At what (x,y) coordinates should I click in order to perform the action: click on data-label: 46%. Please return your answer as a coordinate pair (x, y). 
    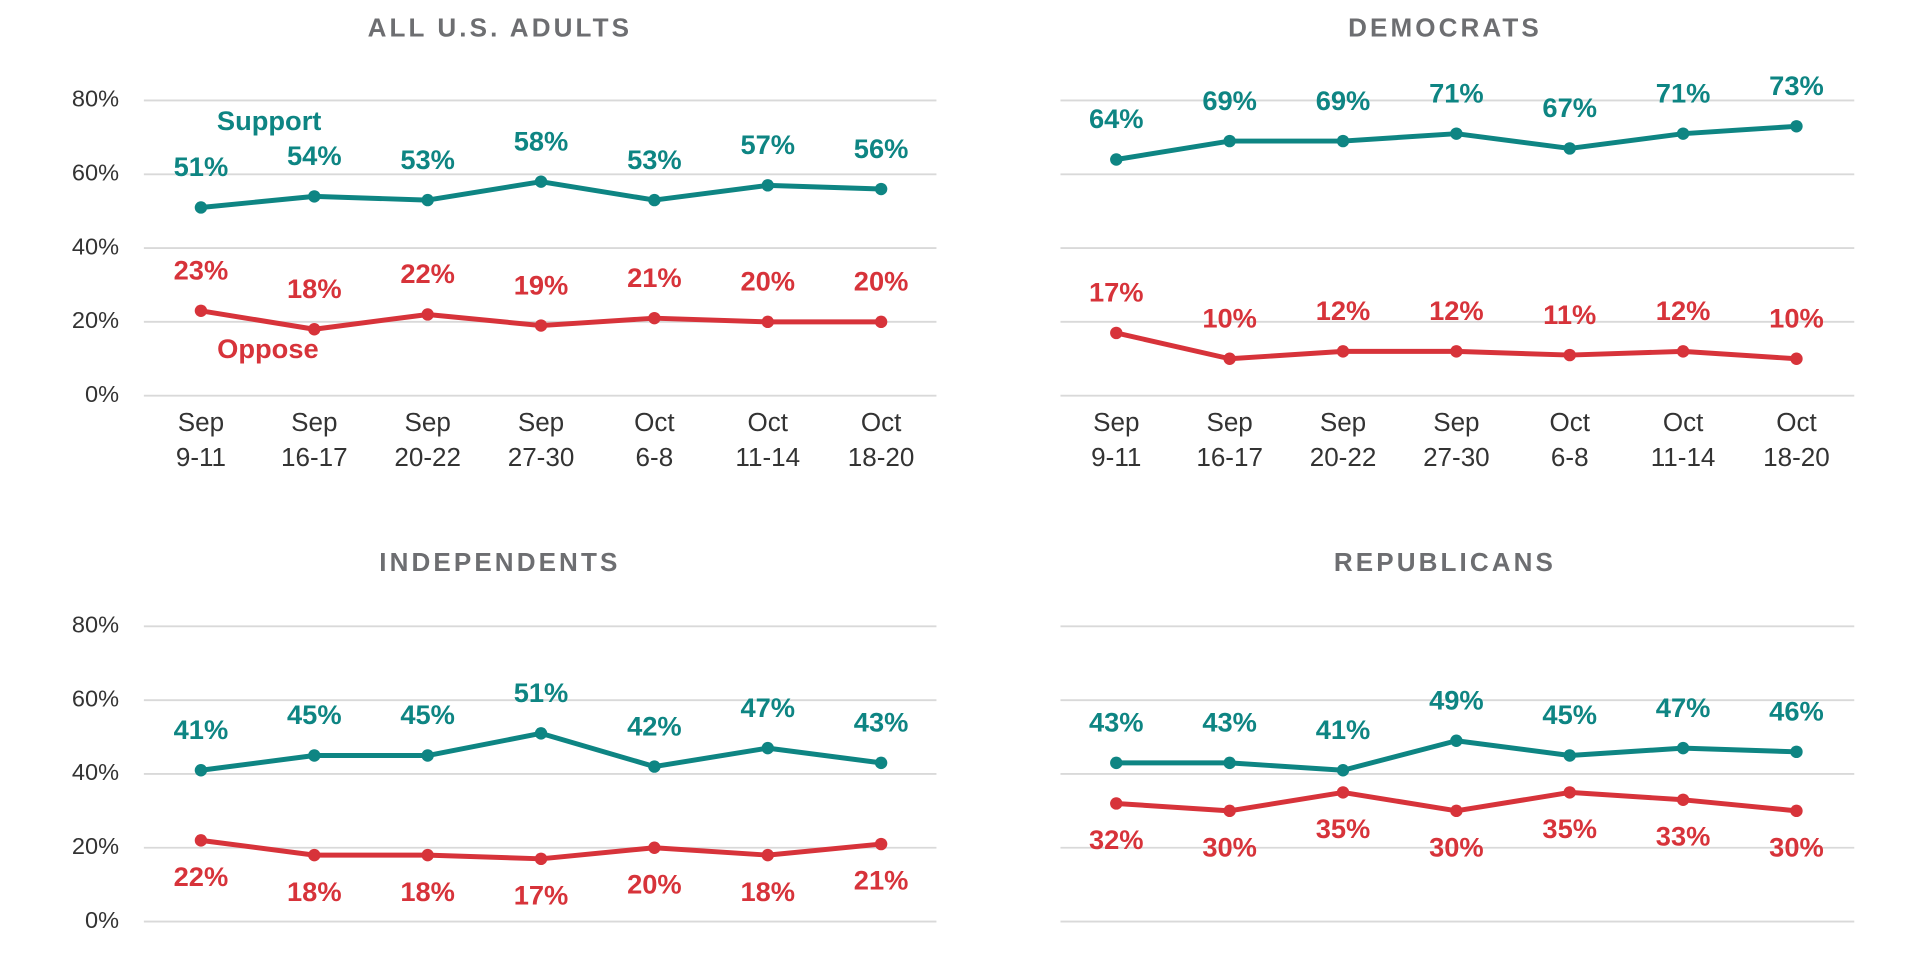
    Looking at the image, I should click on (1796, 711).